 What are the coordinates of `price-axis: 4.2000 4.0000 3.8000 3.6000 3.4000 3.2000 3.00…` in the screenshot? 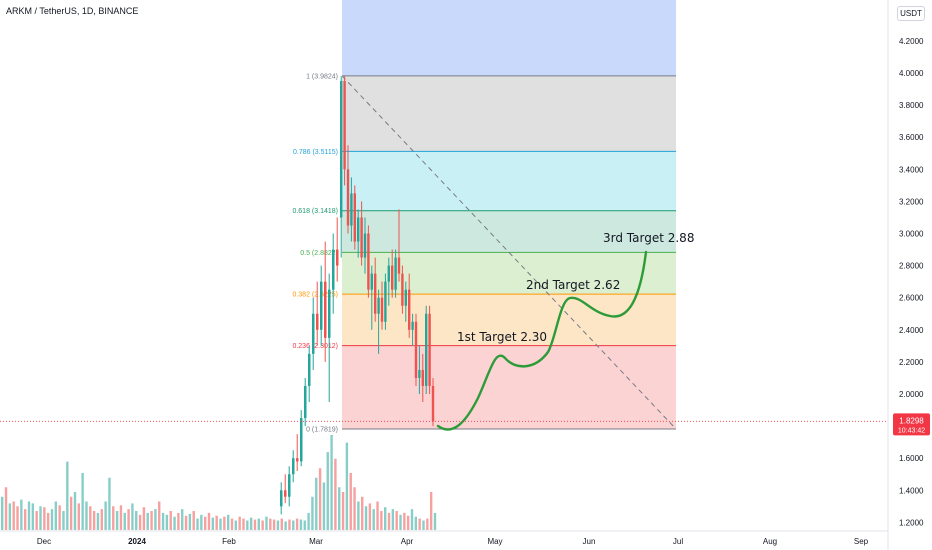 It's located at (905, 275).